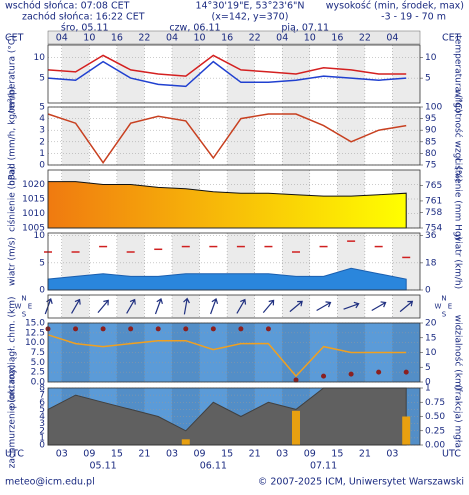  What do you see at coordinates (227, 454) in the screenshot?
I see `bottom-tick-label: 15` at bounding box center [227, 454].